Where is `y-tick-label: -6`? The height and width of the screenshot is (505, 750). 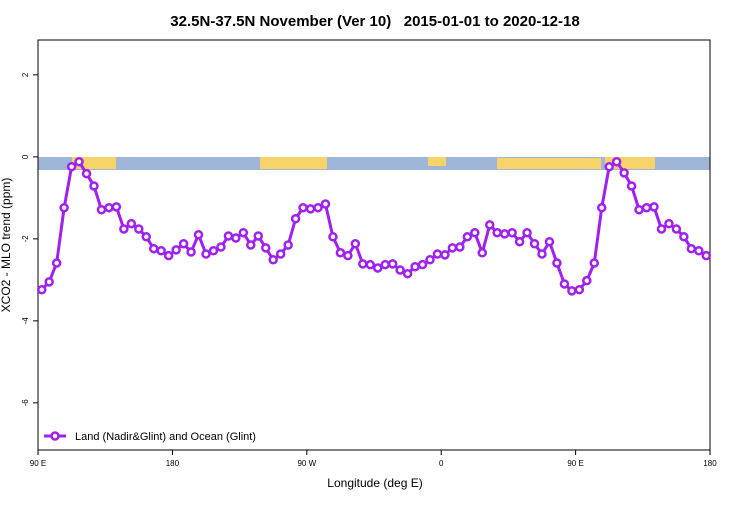 y-tick-label: -6 is located at coordinates (25, 403).